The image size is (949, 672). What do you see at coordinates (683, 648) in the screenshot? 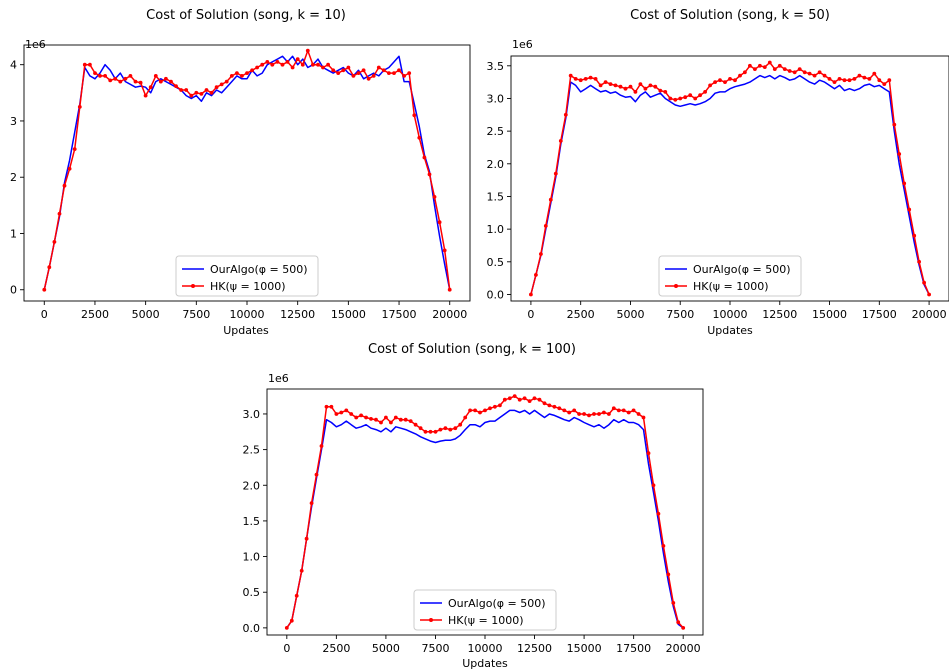
I see `x-tick-label: 20000` at bounding box center [683, 648].